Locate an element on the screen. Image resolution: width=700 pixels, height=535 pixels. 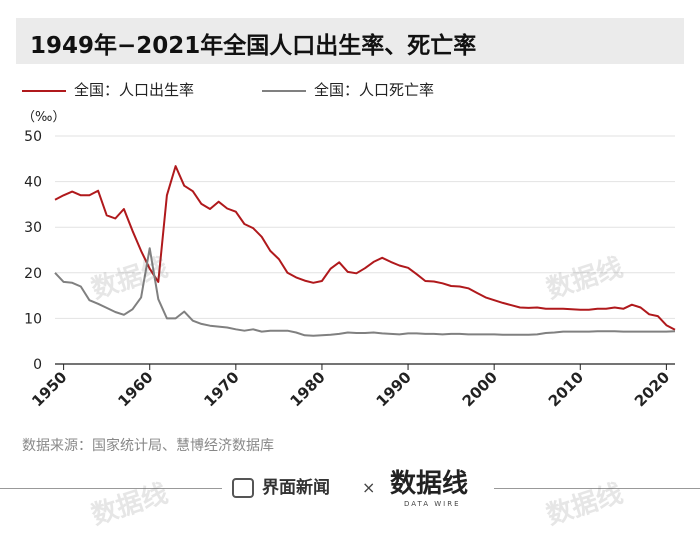
footer-divider-left is located at coordinates (111, 488).